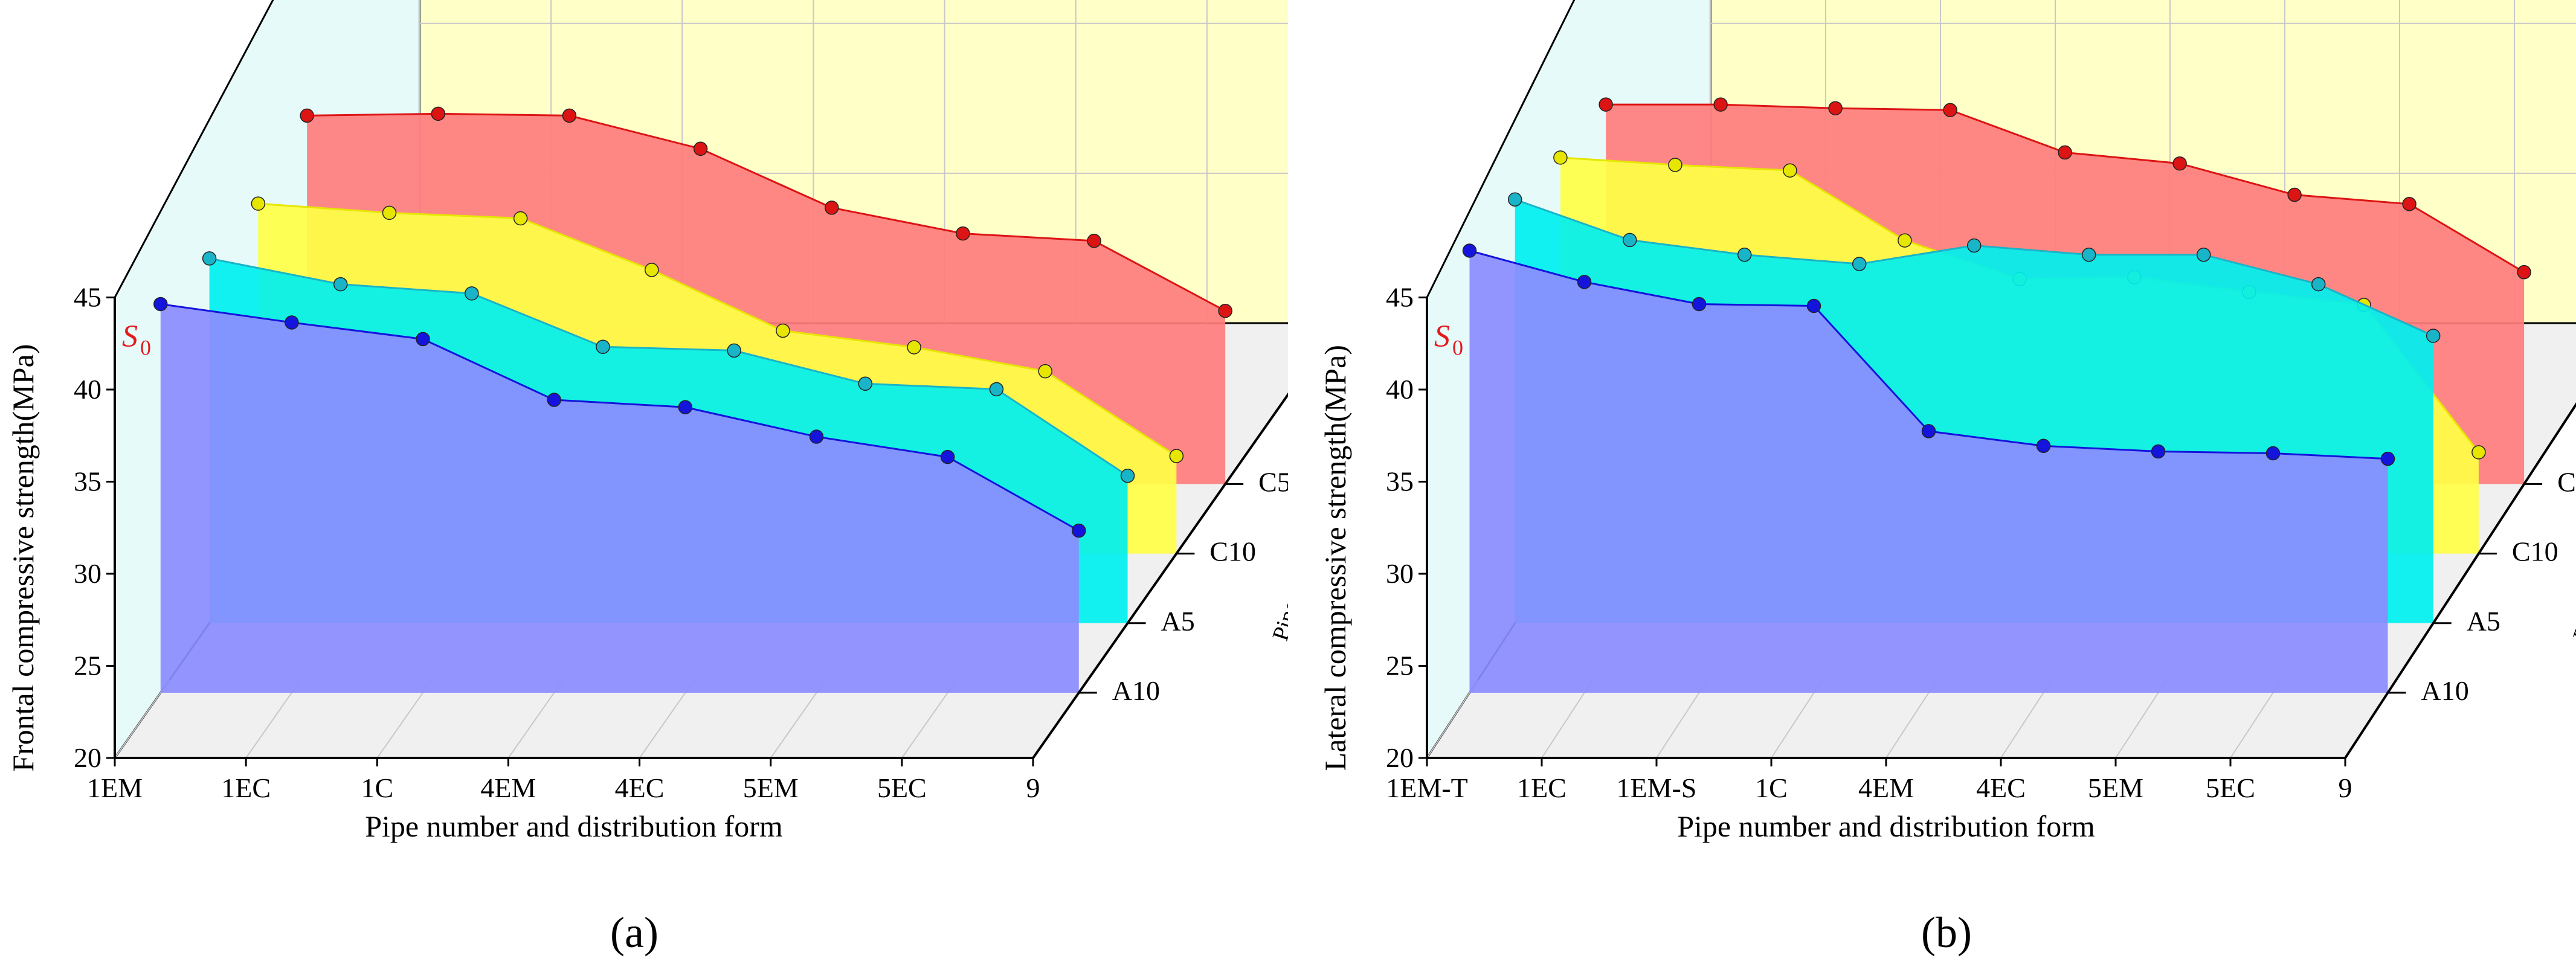 This screenshot has width=2576, height=976. I want to click on chart-b-s0-subscript: 0, so click(1458, 348).